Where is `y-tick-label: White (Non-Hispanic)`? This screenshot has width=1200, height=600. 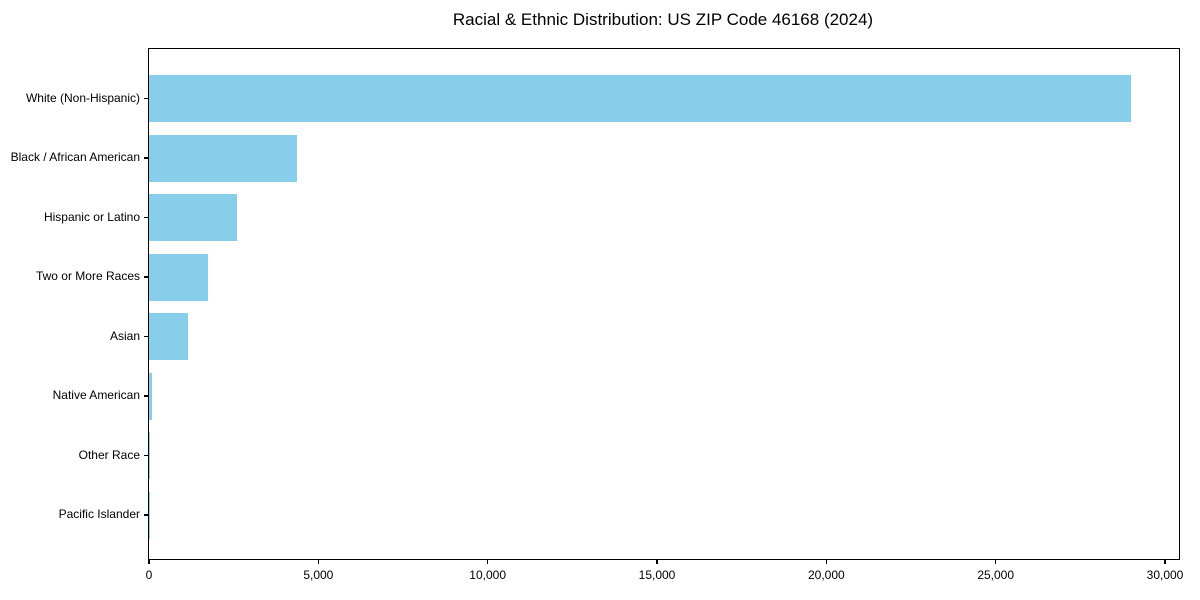 y-tick-label: White (Non-Hispanic) is located at coordinates (82, 97).